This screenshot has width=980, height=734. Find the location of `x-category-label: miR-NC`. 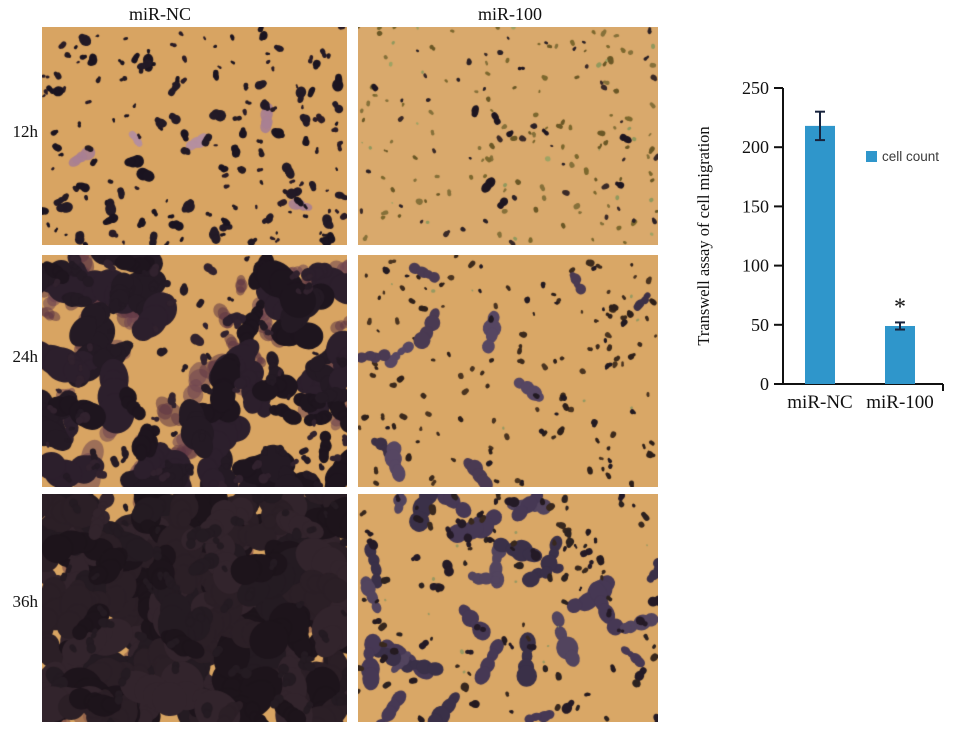

x-category-label: miR-NC is located at coordinates (819, 402).